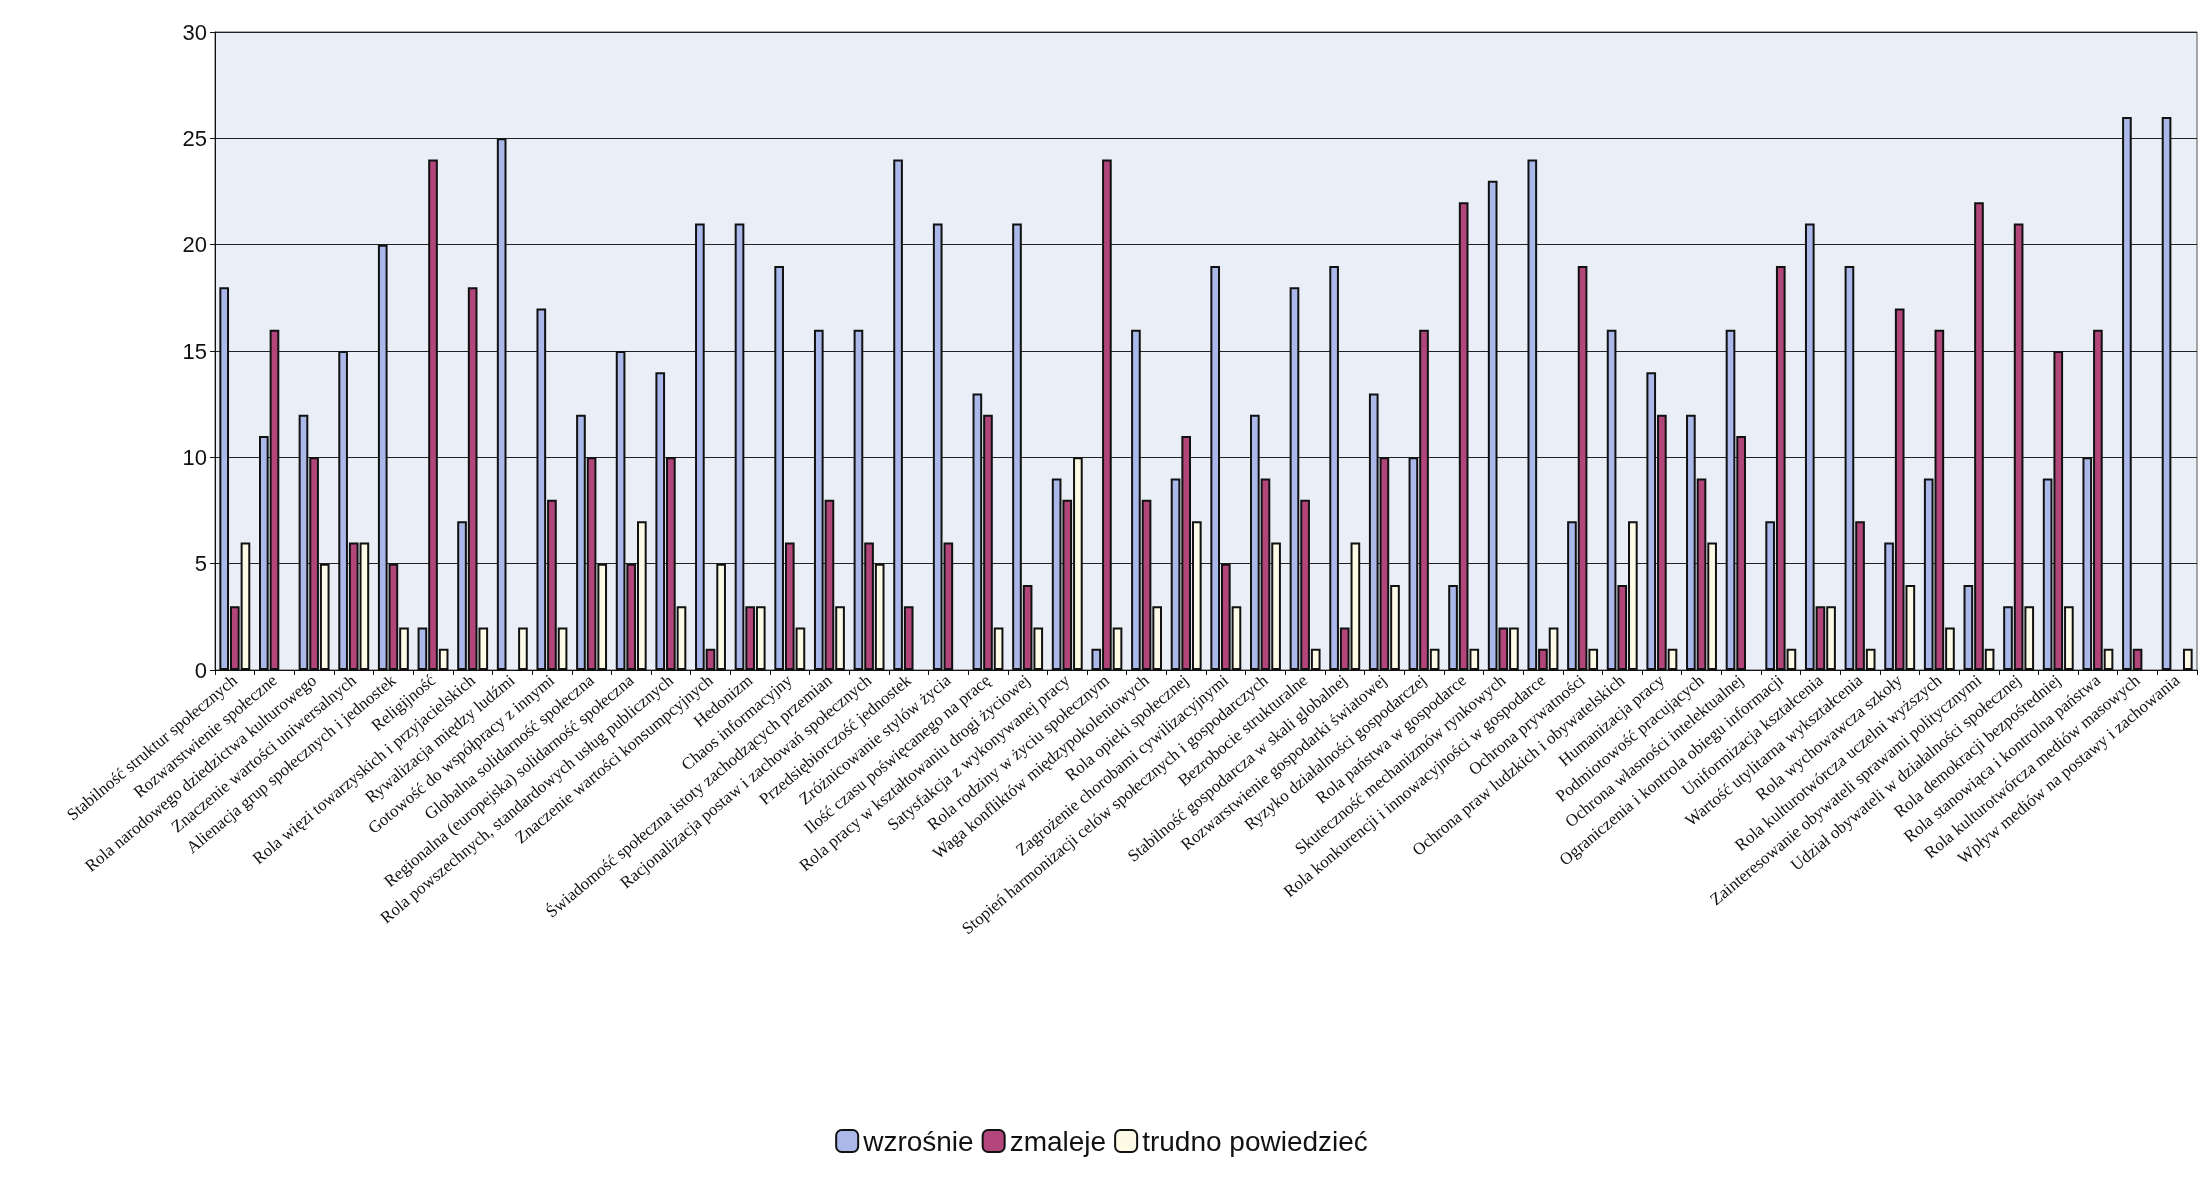  I want to click on legend-label: wzrośnie, so click(918, 1141).